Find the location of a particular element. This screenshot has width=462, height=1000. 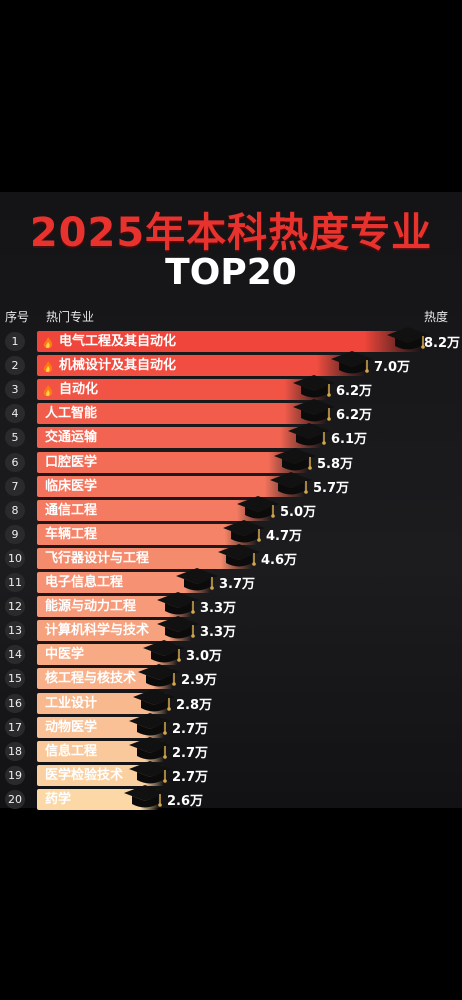

header-rank: 序号 is located at coordinates (17, 317).